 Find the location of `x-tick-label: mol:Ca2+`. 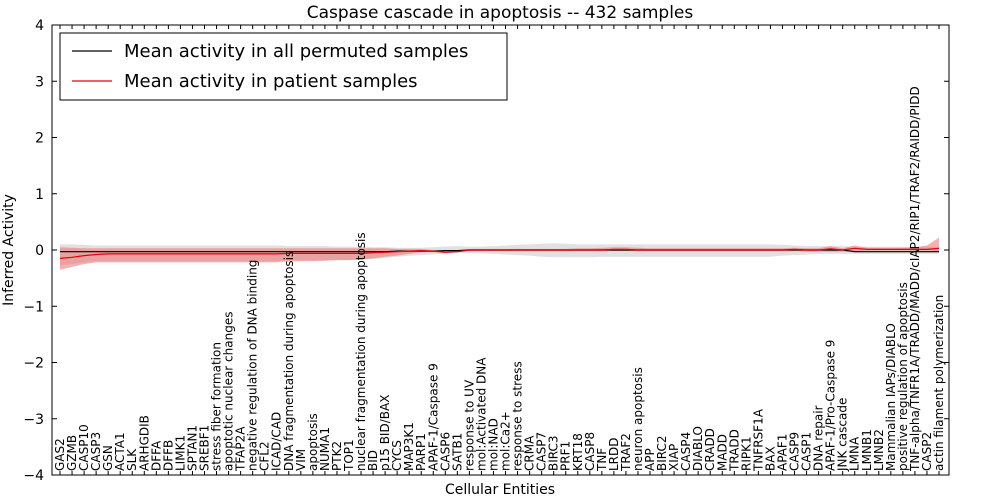

x-tick-label: mol:Ca2+ is located at coordinates (506, 441).